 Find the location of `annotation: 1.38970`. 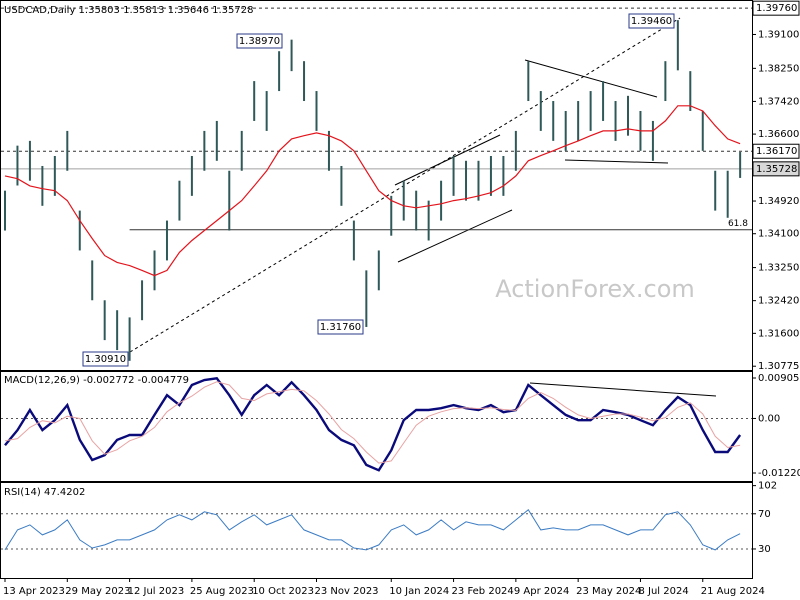

annotation: 1.38970 is located at coordinates (259, 41).